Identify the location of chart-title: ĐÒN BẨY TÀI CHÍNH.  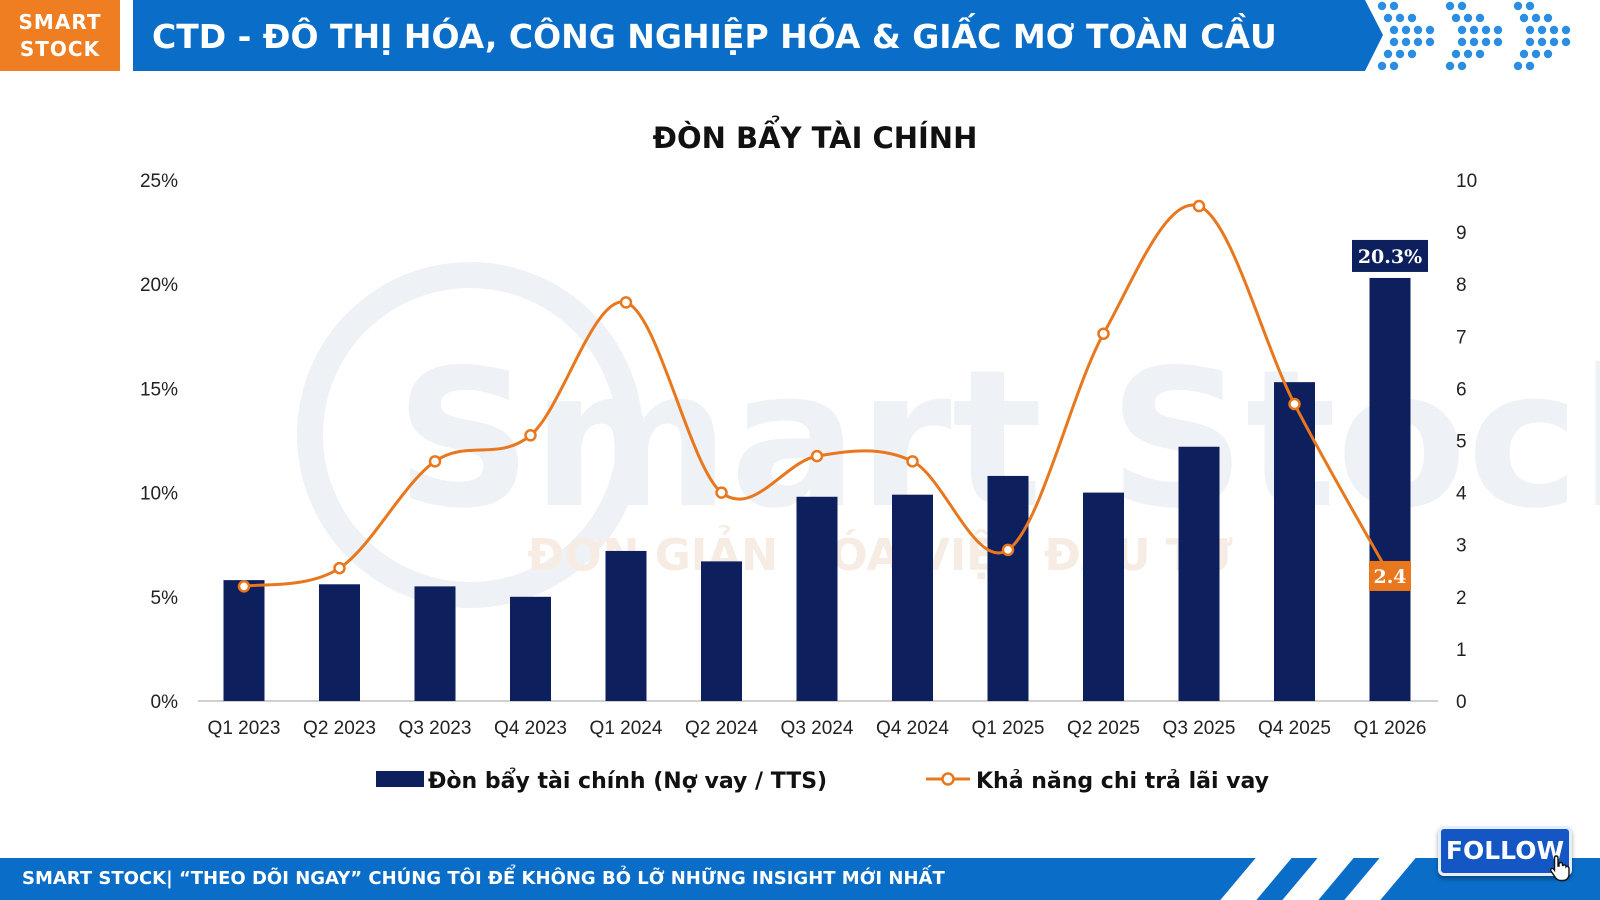
(815, 135).